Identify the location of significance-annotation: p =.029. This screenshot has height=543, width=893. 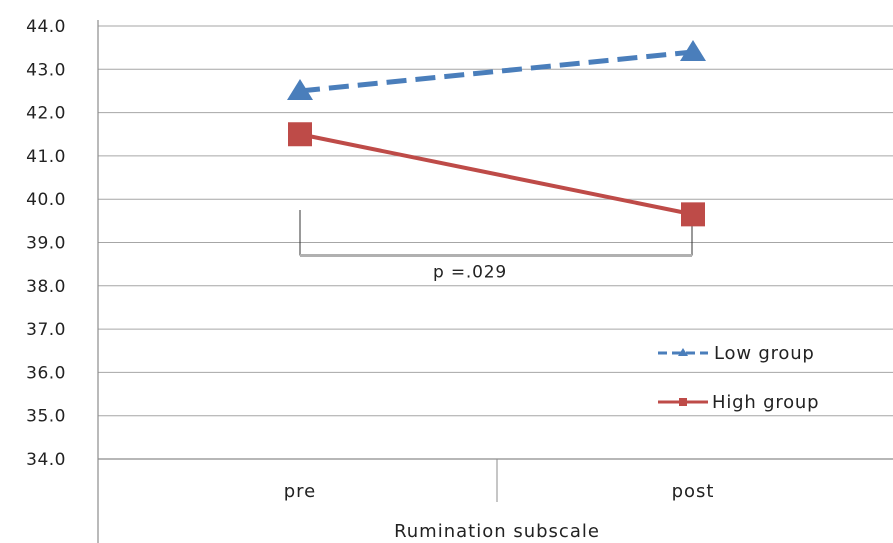
(496, 246).